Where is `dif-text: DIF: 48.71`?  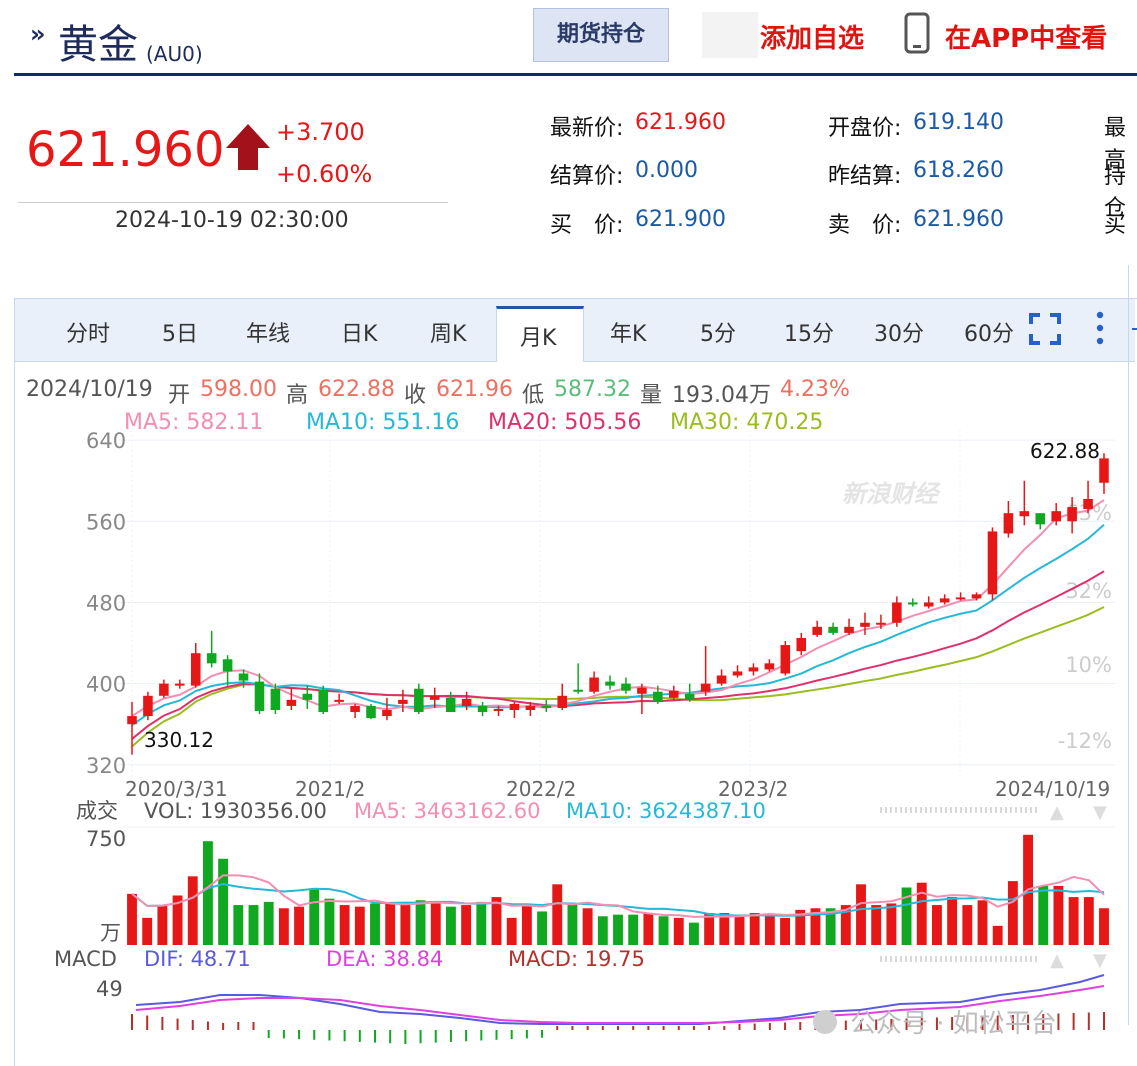 dif-text: DIF: 48.71 is located at coordinates (197, 959).